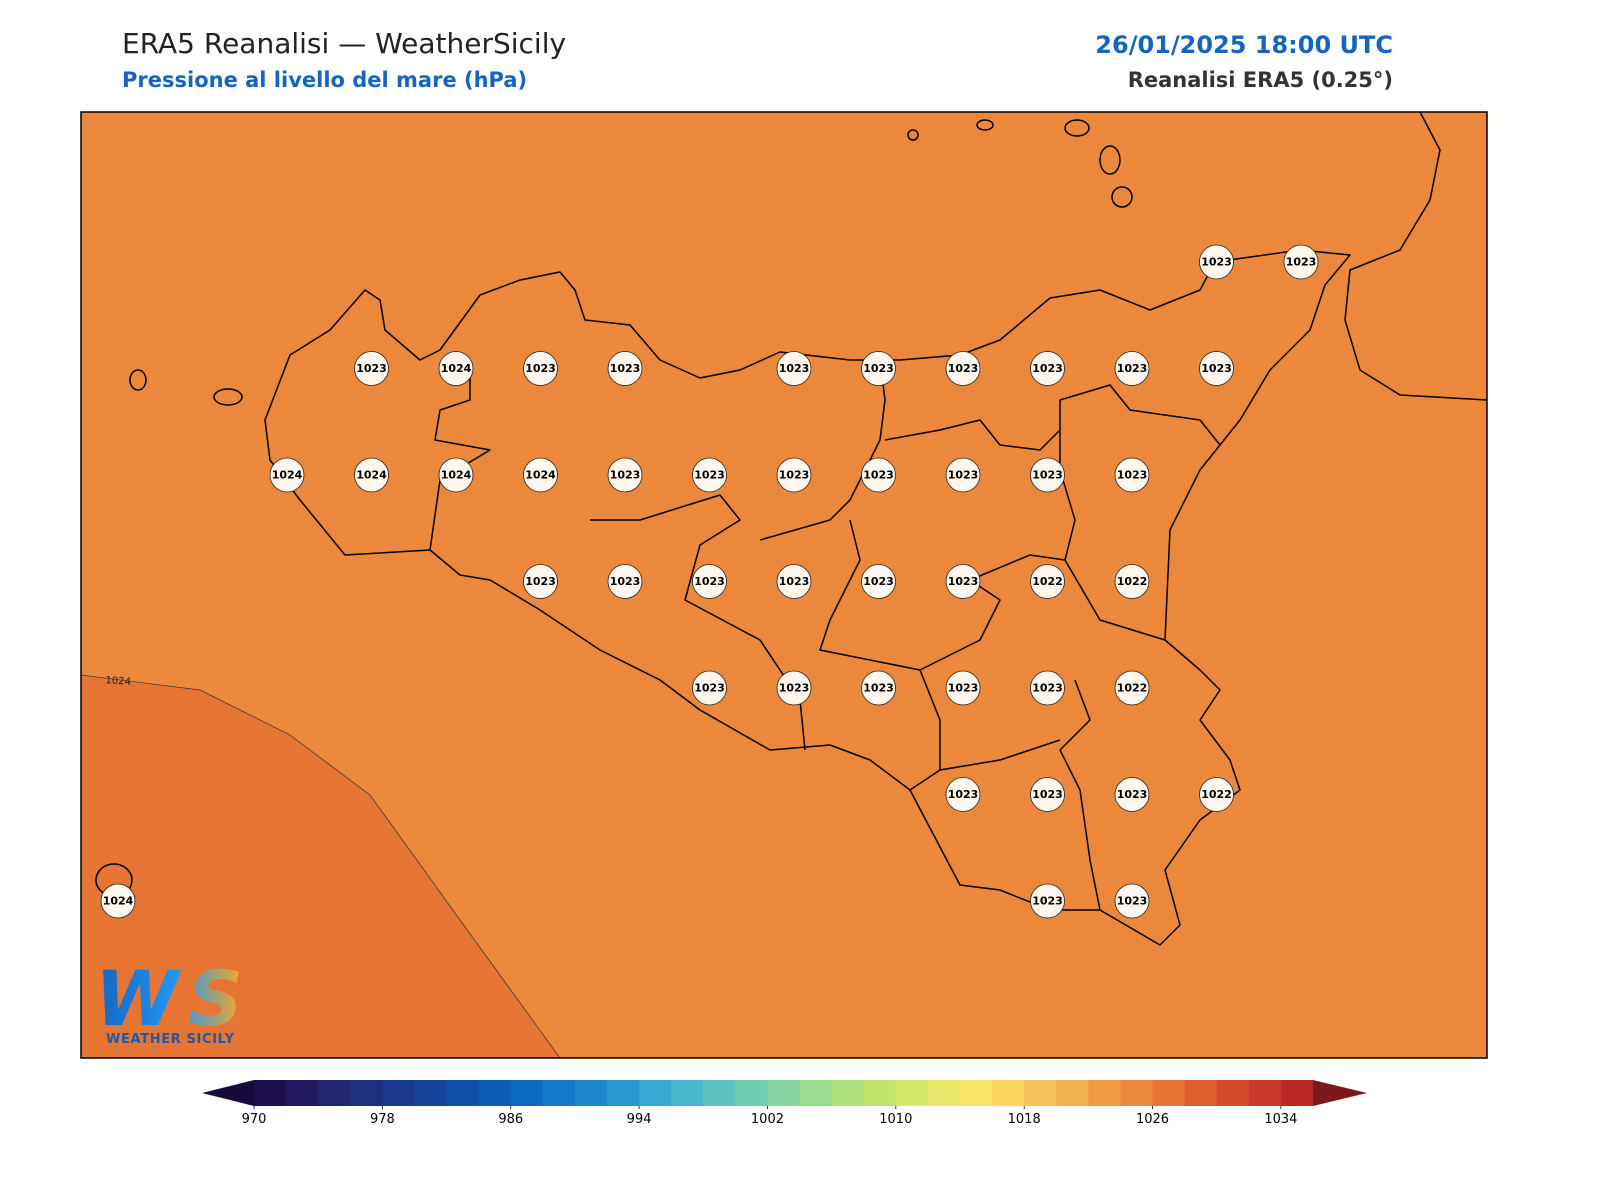 The image size is (1600, 1200). What do you see at coordinates (1340, 1093) in the screenshot?
I see `colorbar-extend-over` at bounding box center [1340, 1093].